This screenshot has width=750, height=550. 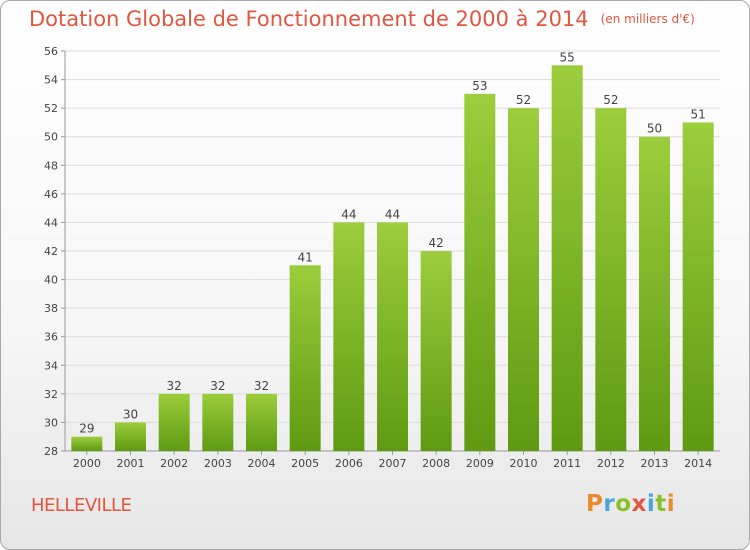 I want to click on logo-letter: o, so click(x=623, y=504).